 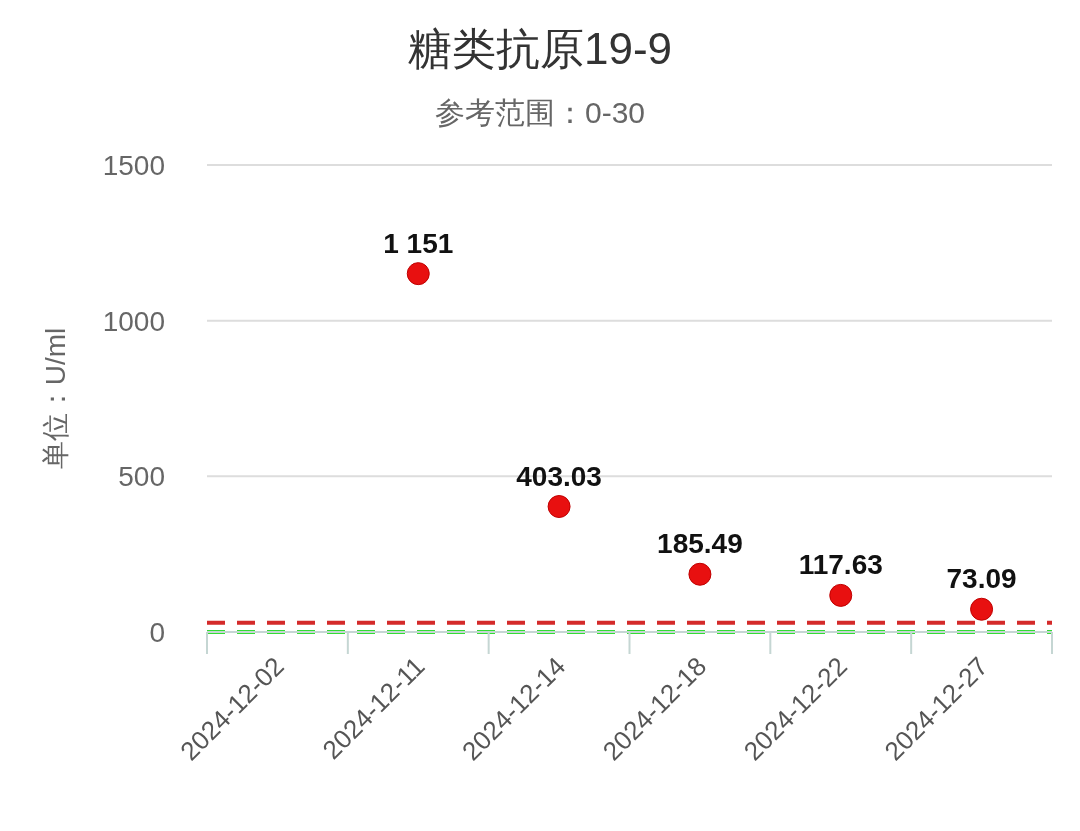 What do you see at coordinates (133, 321) in the screenshot?
I see `y-tick-label: 1000` at bounding box center [133, 321].